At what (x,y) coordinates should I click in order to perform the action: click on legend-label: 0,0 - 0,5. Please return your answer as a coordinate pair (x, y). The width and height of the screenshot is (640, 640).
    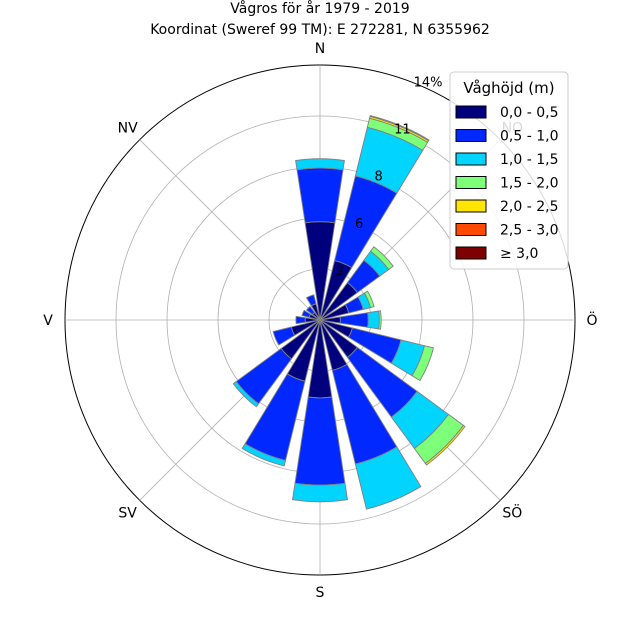
    Looking at the image, I should click on (529, 113).